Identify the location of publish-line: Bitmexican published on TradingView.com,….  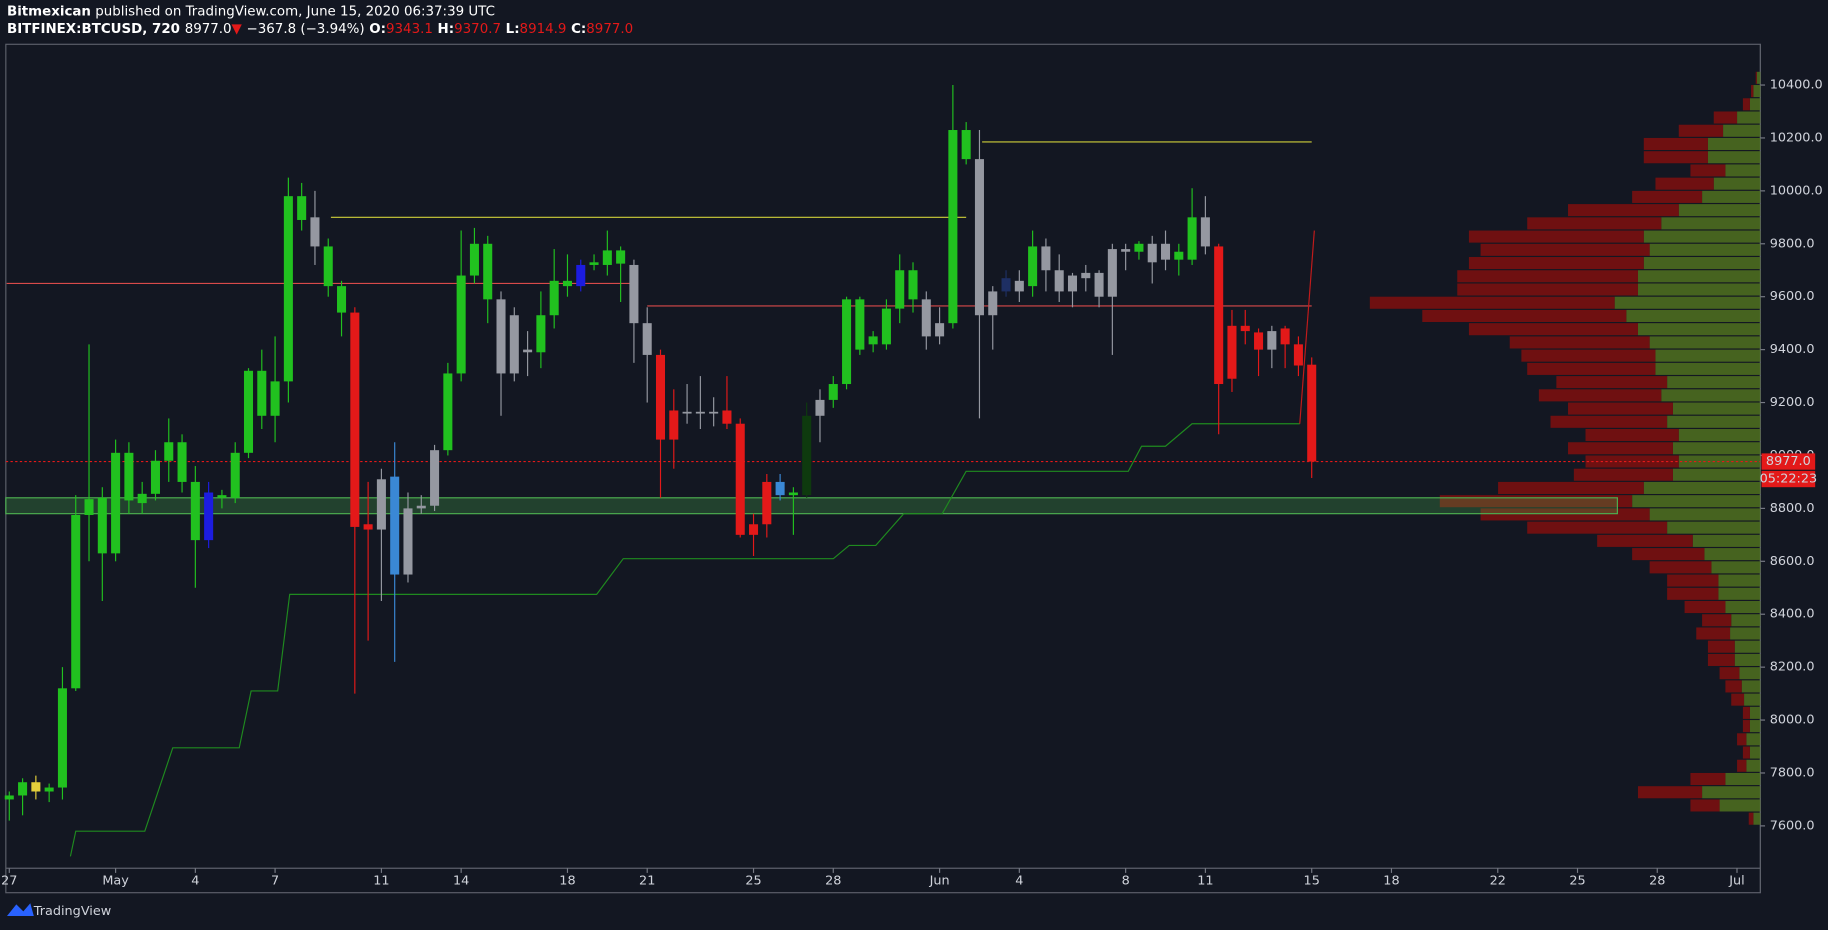
(251, 12).